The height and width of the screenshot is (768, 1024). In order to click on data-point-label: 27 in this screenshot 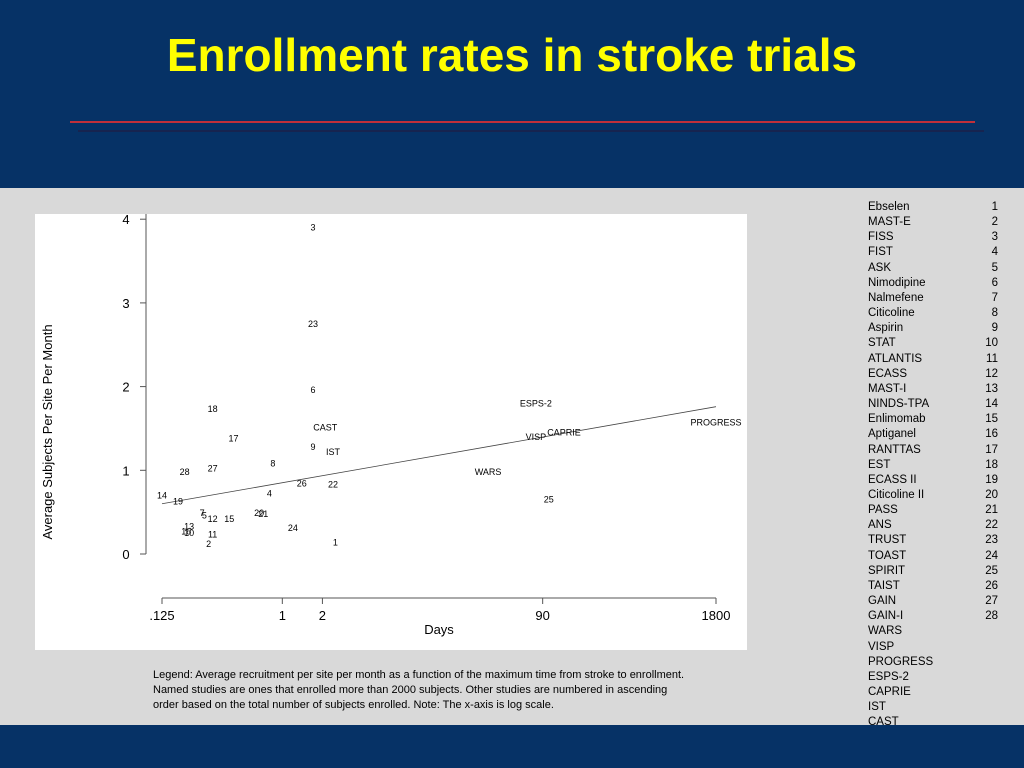, I will do `click(213, 469)`.